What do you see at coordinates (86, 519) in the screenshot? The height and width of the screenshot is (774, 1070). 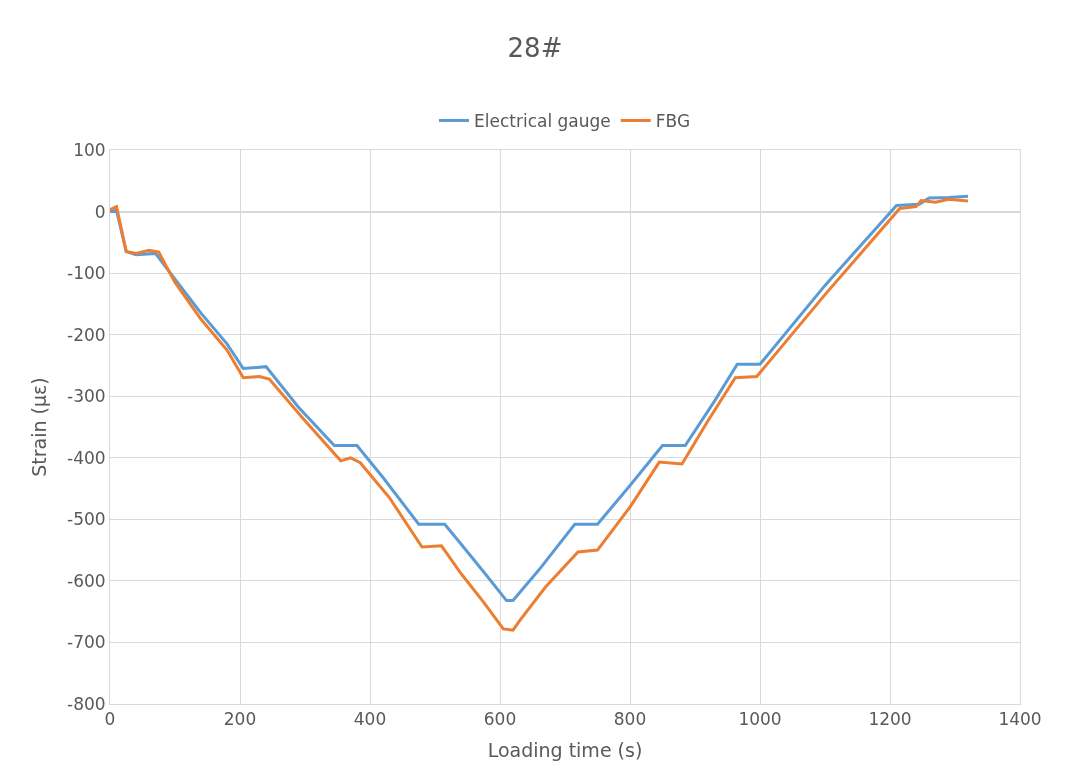 I see `y-tick-label: -500` at bounding box center [86, 519].